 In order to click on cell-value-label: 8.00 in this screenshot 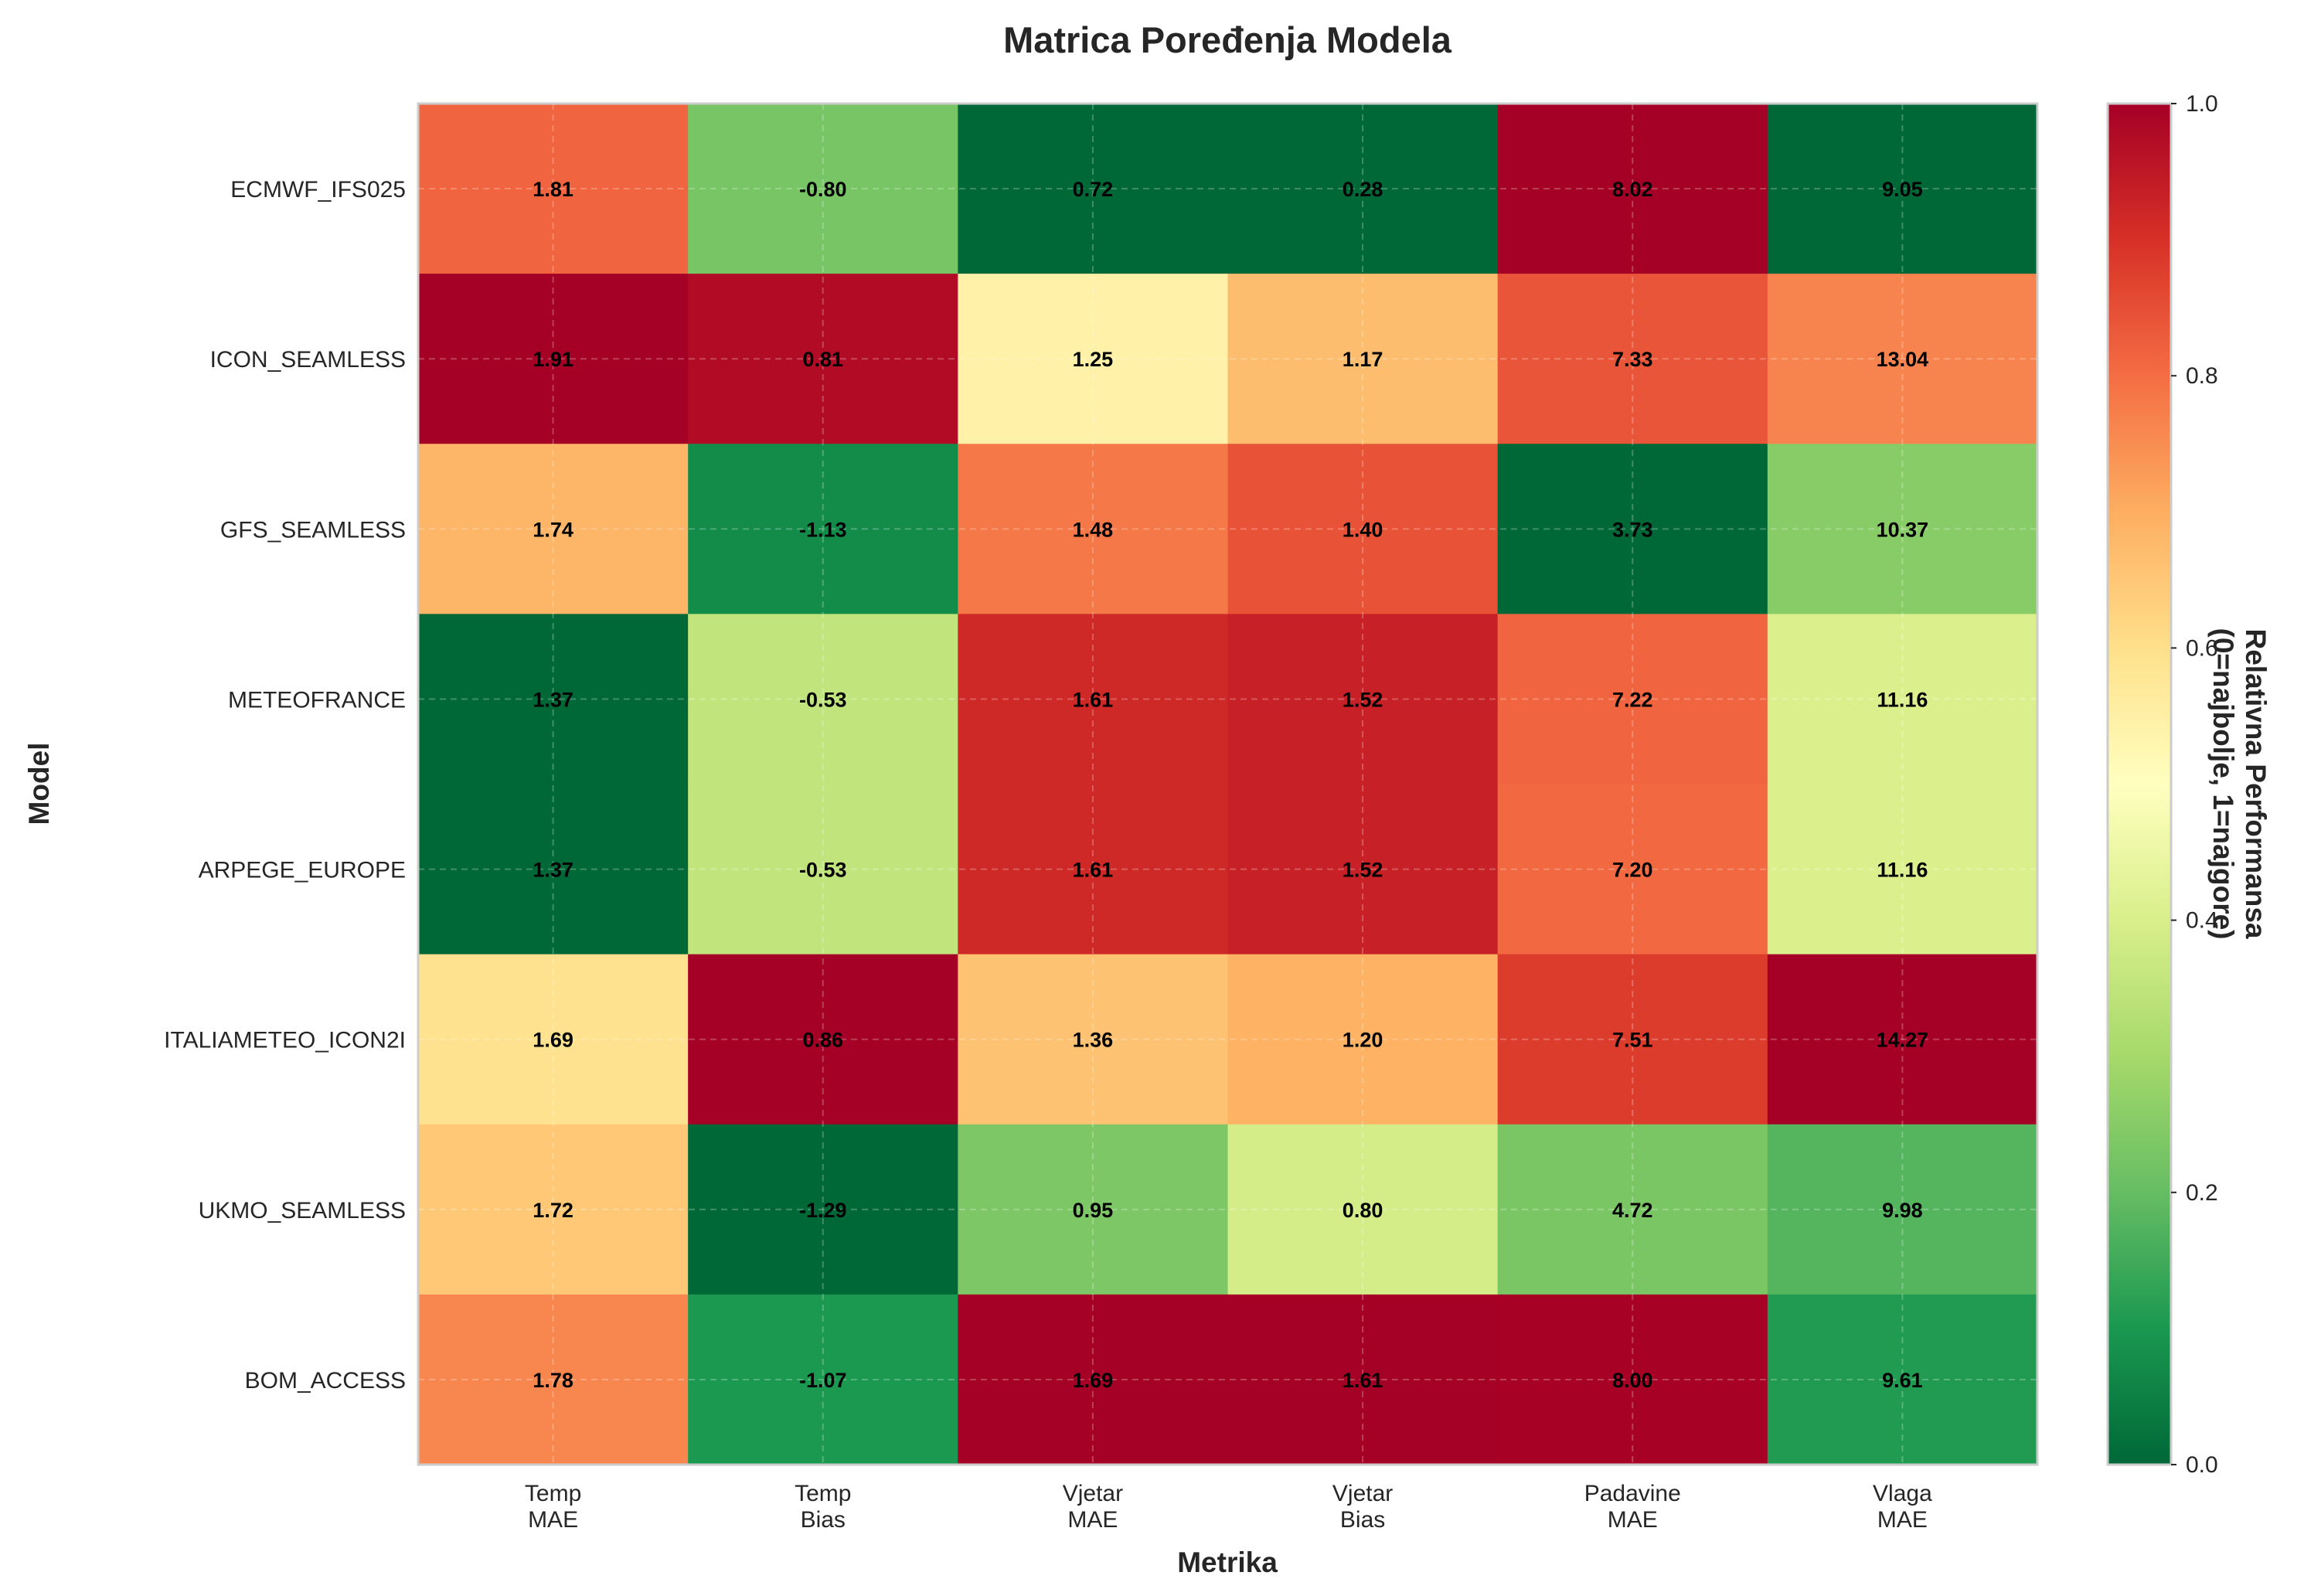, I will do `click(1632, 1380)`.